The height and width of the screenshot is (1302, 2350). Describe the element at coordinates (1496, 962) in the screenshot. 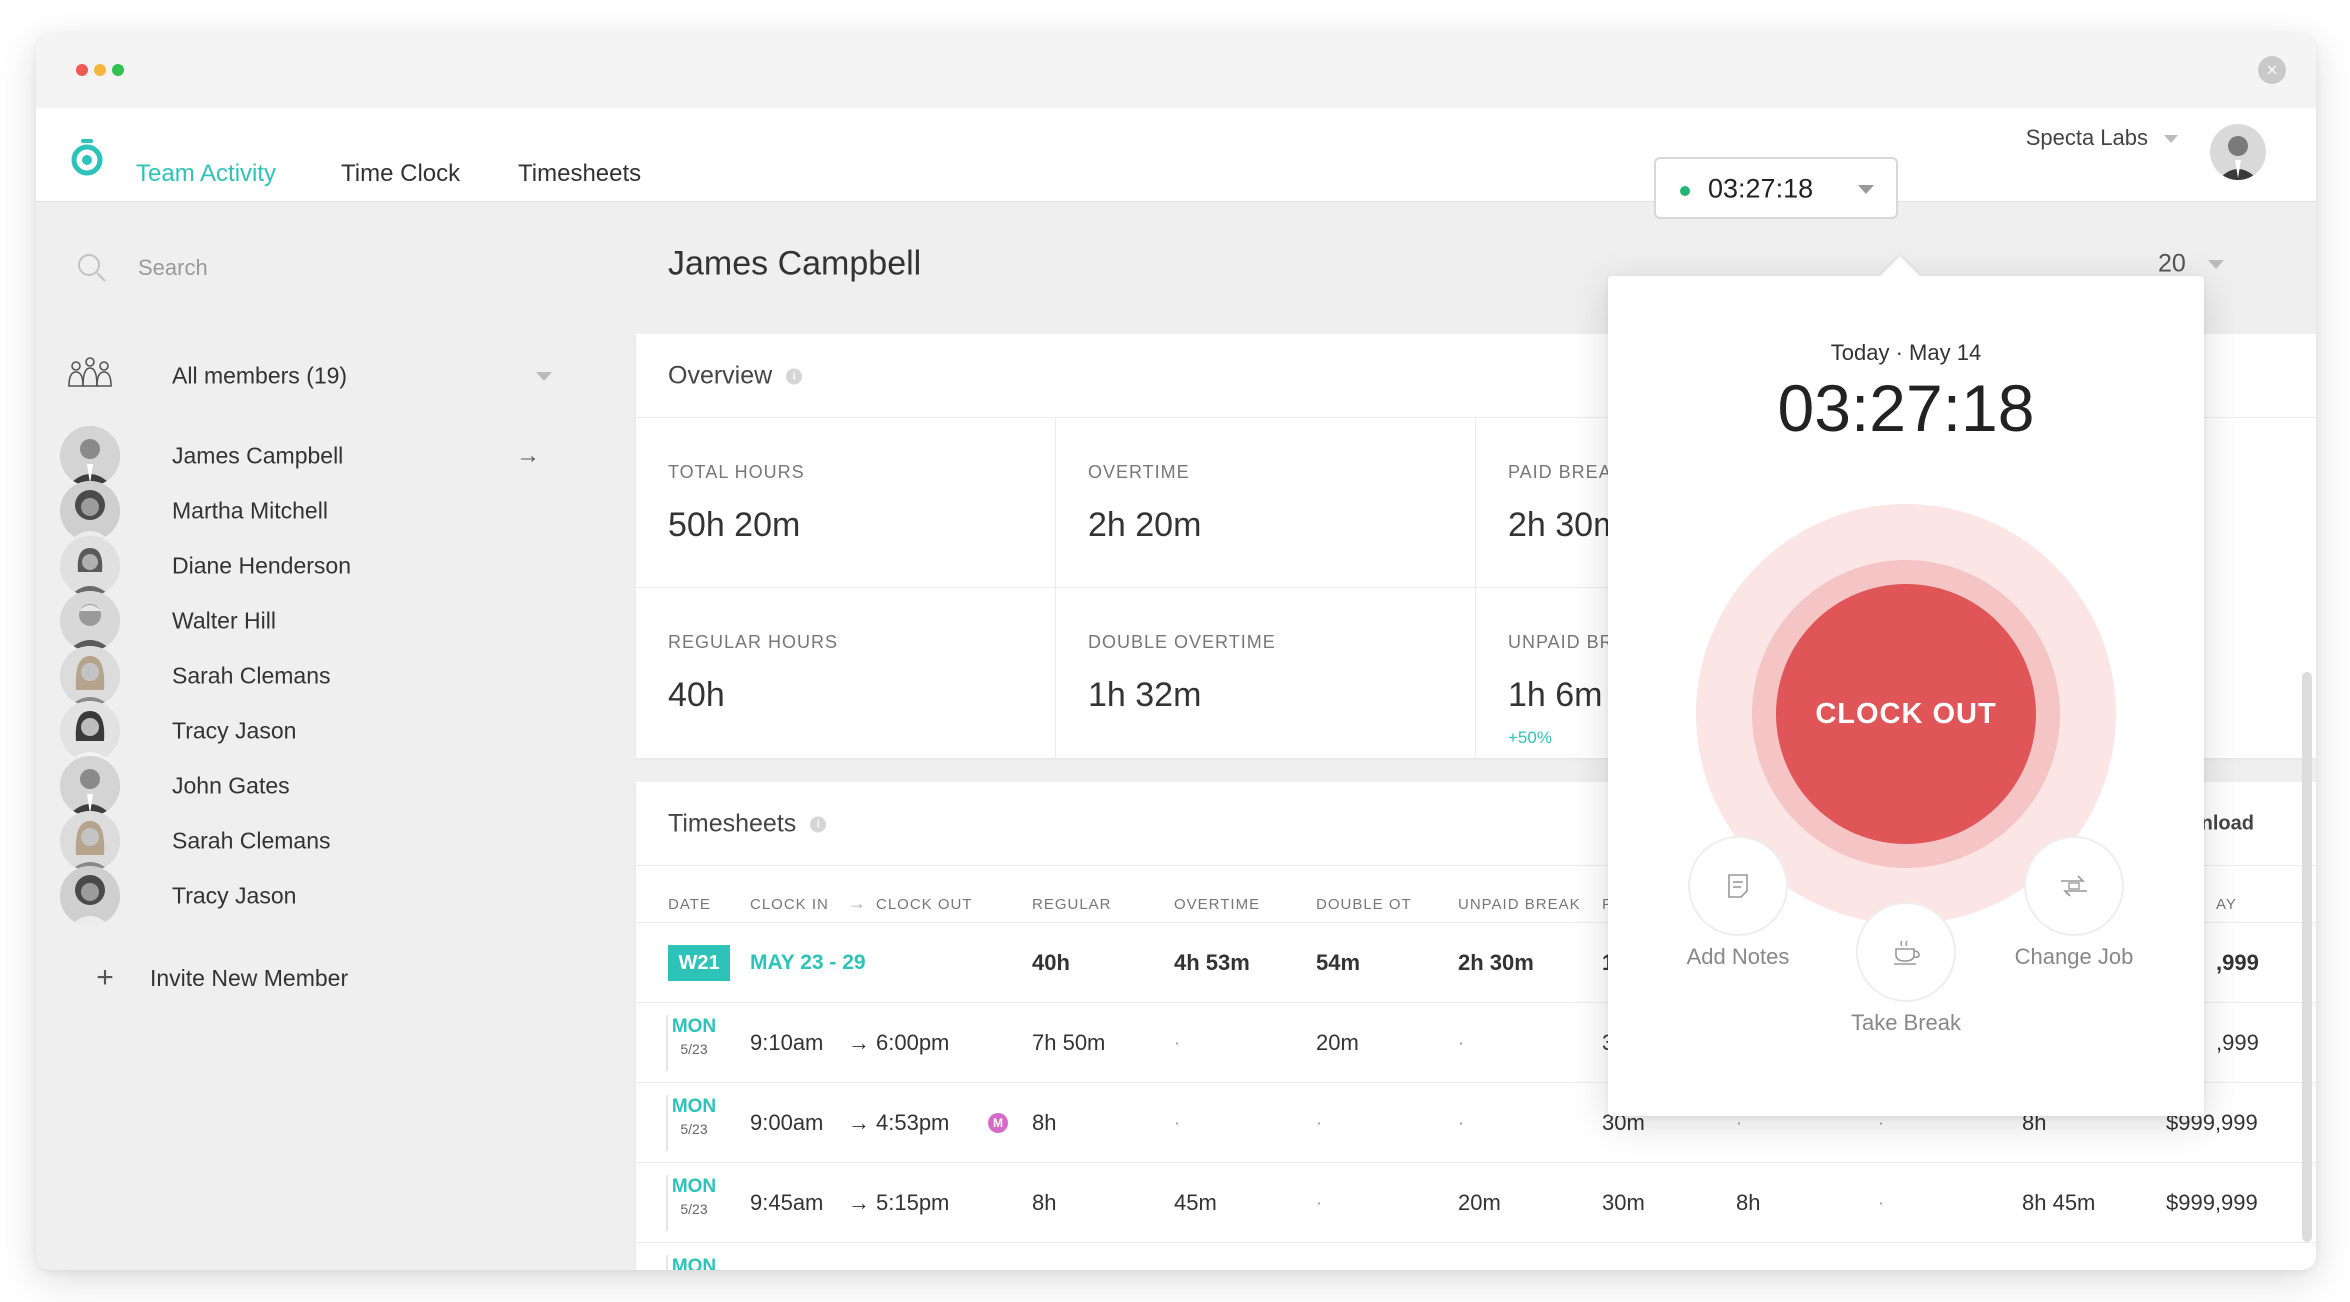

I see `cell-unpaid-break: 2h 30m` at that location.